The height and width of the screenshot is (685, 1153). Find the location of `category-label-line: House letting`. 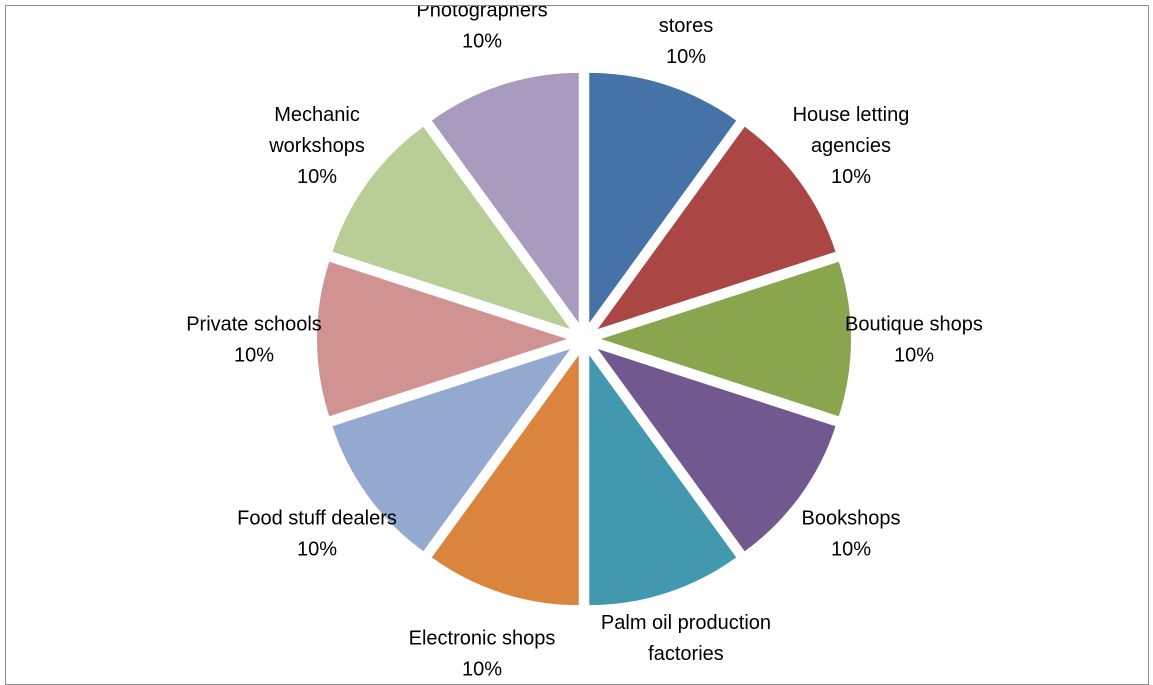

category-label-line: House letting is located at coordinates (851, 115).